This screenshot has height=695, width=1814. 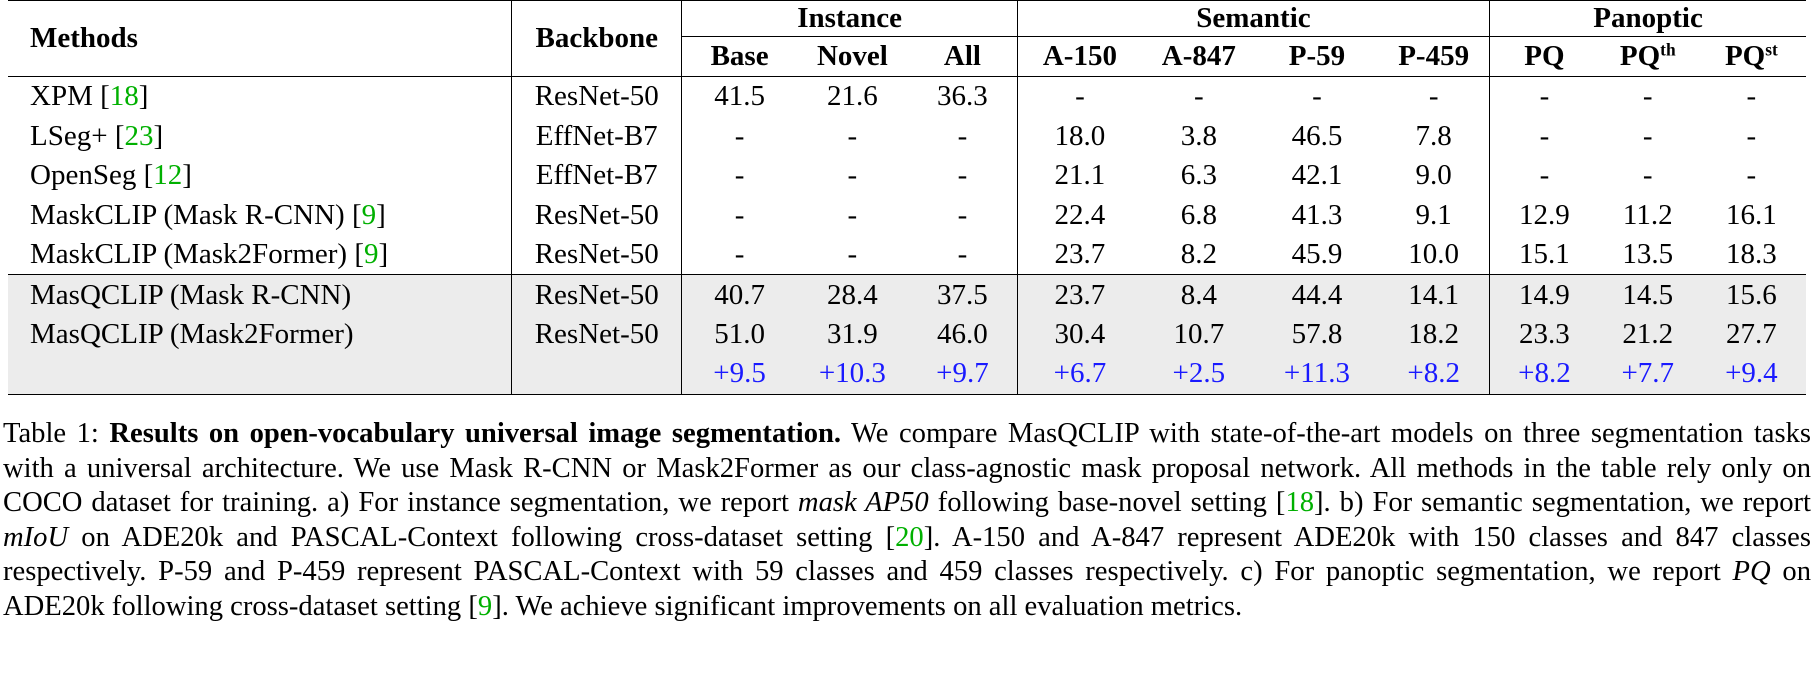 I want to click on method-name: LSeg+ [, so click(x=77, y=135).